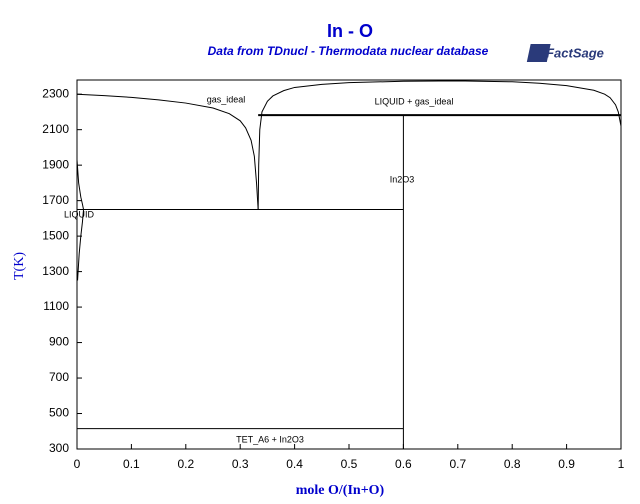 The width and height of the screenshot is (640, 504). I want to click on x-tick-label: 0, so click(77, 464).